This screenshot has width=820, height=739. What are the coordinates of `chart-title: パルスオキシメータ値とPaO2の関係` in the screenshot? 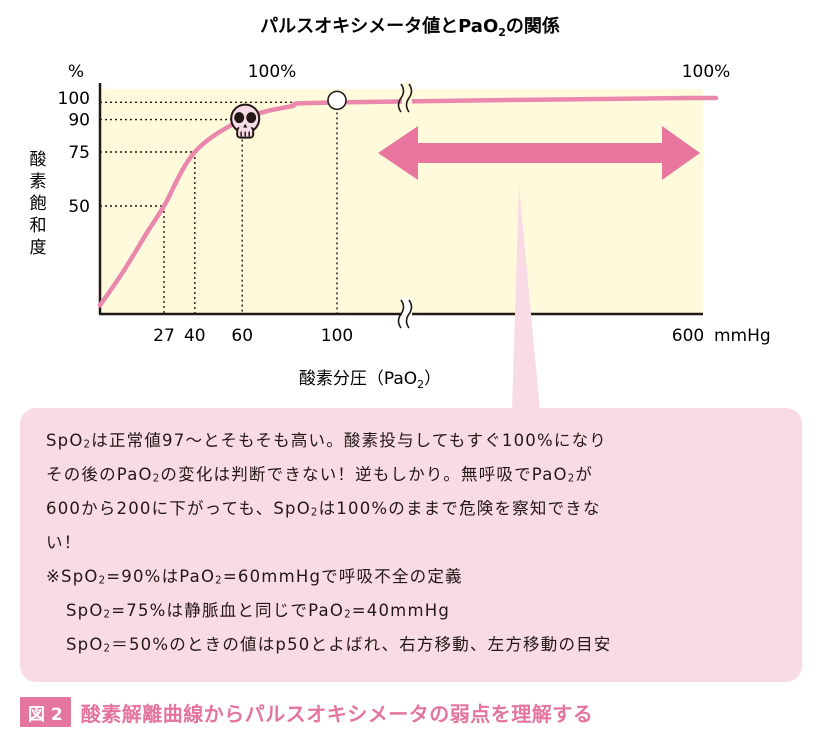 It's located at (410, 27).